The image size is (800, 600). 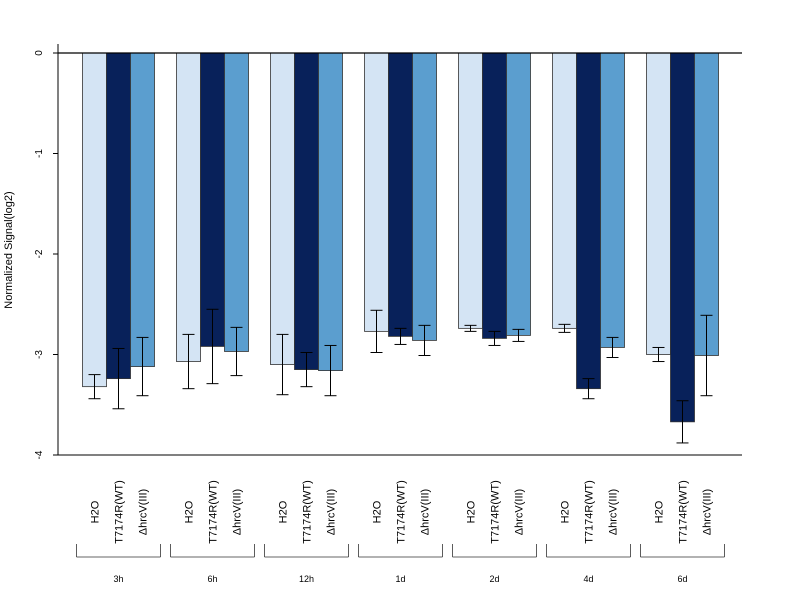 What do you see at coordinates (660, 511) in the screenshot?
I see `x-tick-label-6d-0: H2O` at bounding box center [660, 511].